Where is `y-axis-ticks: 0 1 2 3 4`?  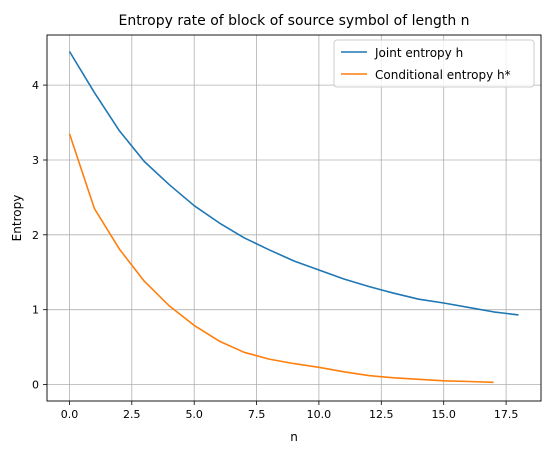 y-axis-ticks: 0 1 2 3 4 is located at coordinates (39, 235).